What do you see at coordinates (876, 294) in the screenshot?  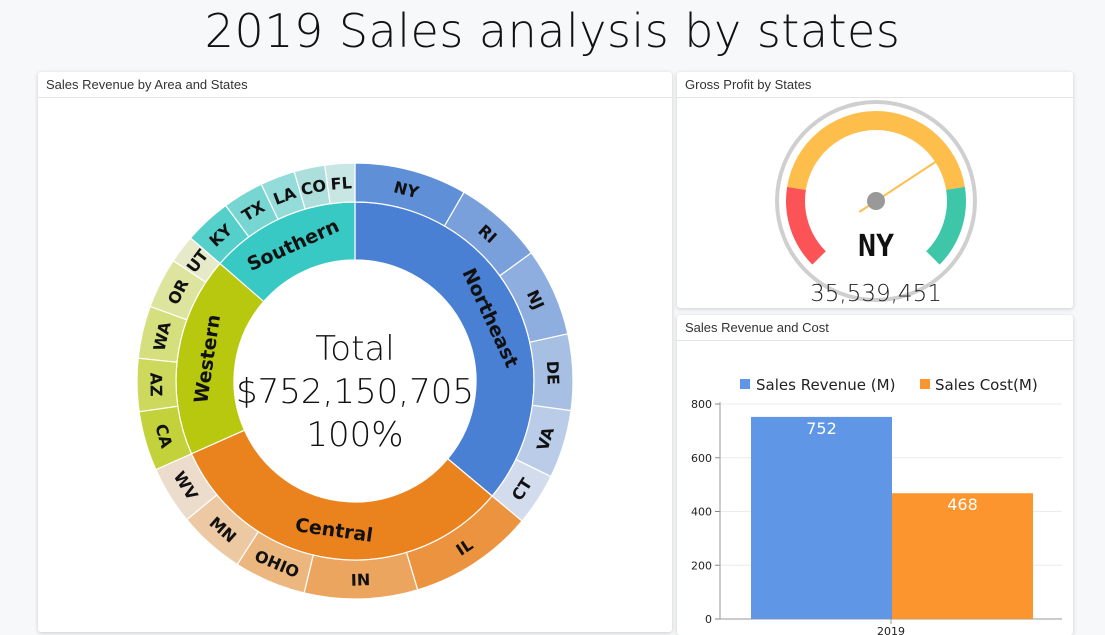 I see `gauge-value: 35,539,451` at bounding box center [876, 294].